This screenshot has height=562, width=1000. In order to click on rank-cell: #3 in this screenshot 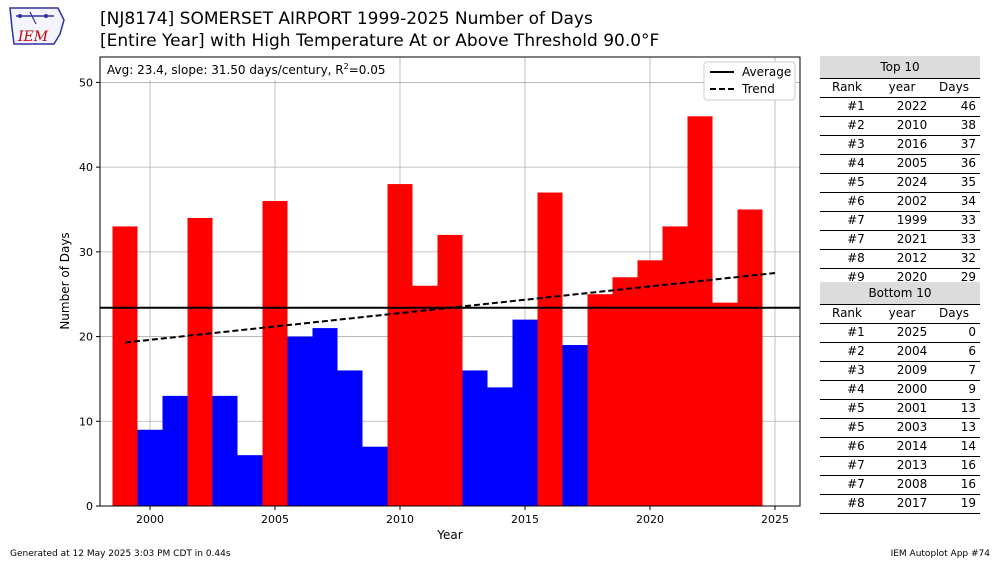, I will do `click(856, 370)`.